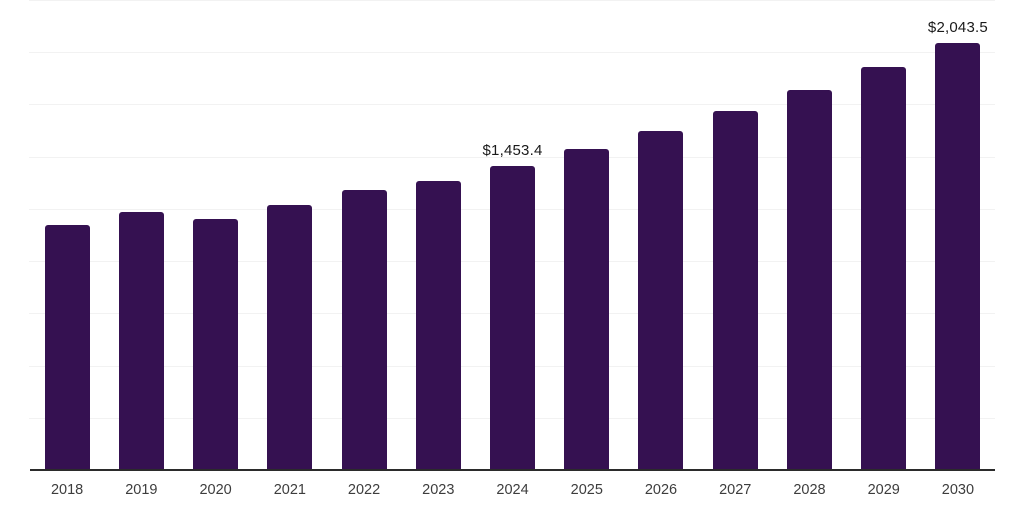 This screenshot has height=512, width=1024. What do you see at coordinates (958, 490) in the screenshot?
I see `x-tick-label-2030: 2030` at bounding box center [958, 490].